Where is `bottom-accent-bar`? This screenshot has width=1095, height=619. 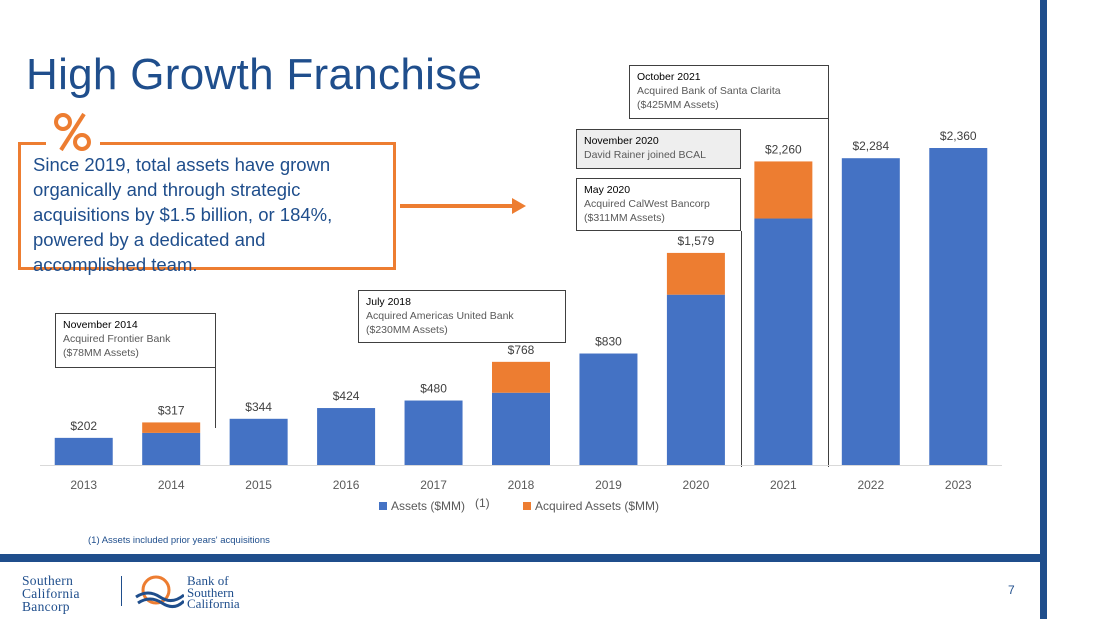 bottom-accent-bar is located at coordinates (523, 558).